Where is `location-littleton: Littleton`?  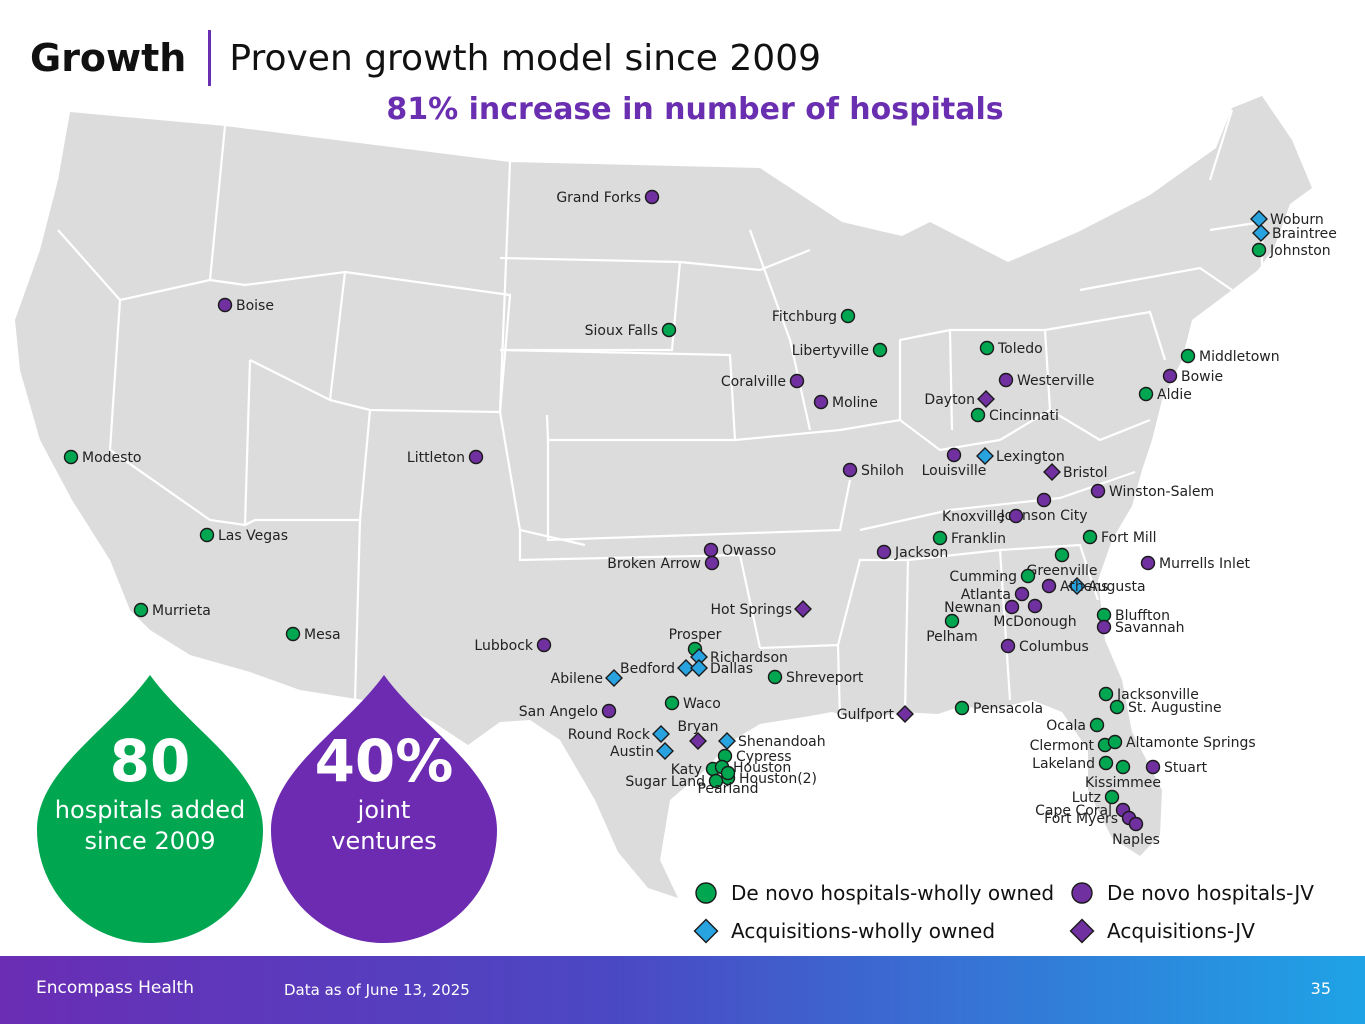
location-littleton: Littleton is located at coordinates (445, 457).